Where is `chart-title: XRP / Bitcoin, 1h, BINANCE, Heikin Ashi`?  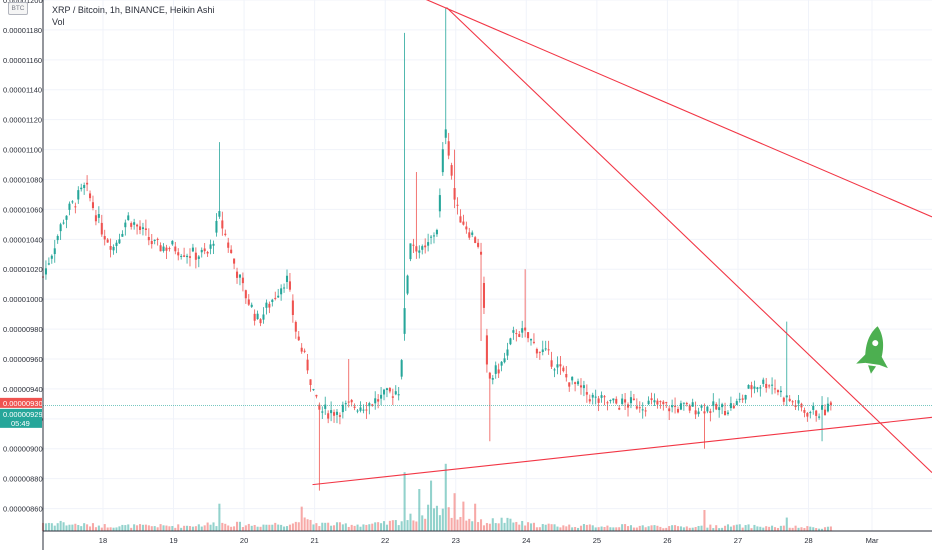
chart-title: XRP / Bitcoin, 1h, BINANCE, Heikin Ashi is located at coordinates (133, 10).